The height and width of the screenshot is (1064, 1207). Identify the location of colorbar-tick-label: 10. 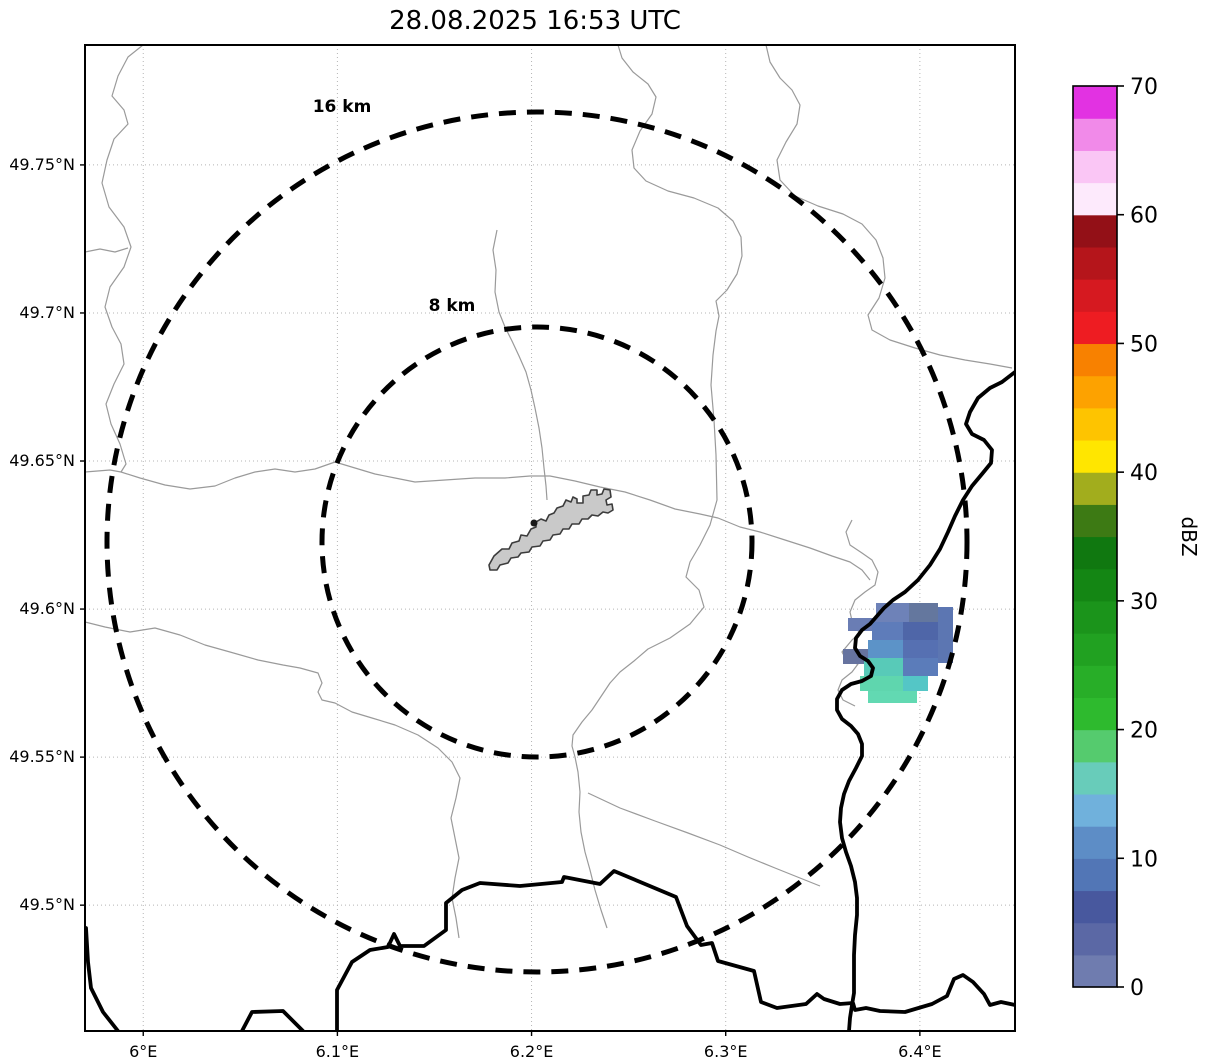
(1144, 859).